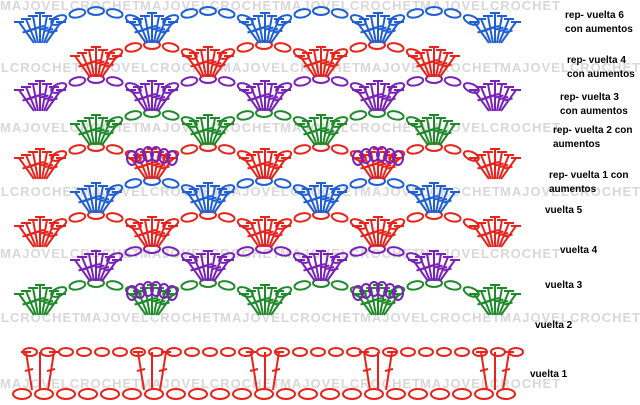  What do you see at coordinates (589, 97) in the screenshot?
I see `row-label: rep- vuelta 3` at bounding box center [589, 97].